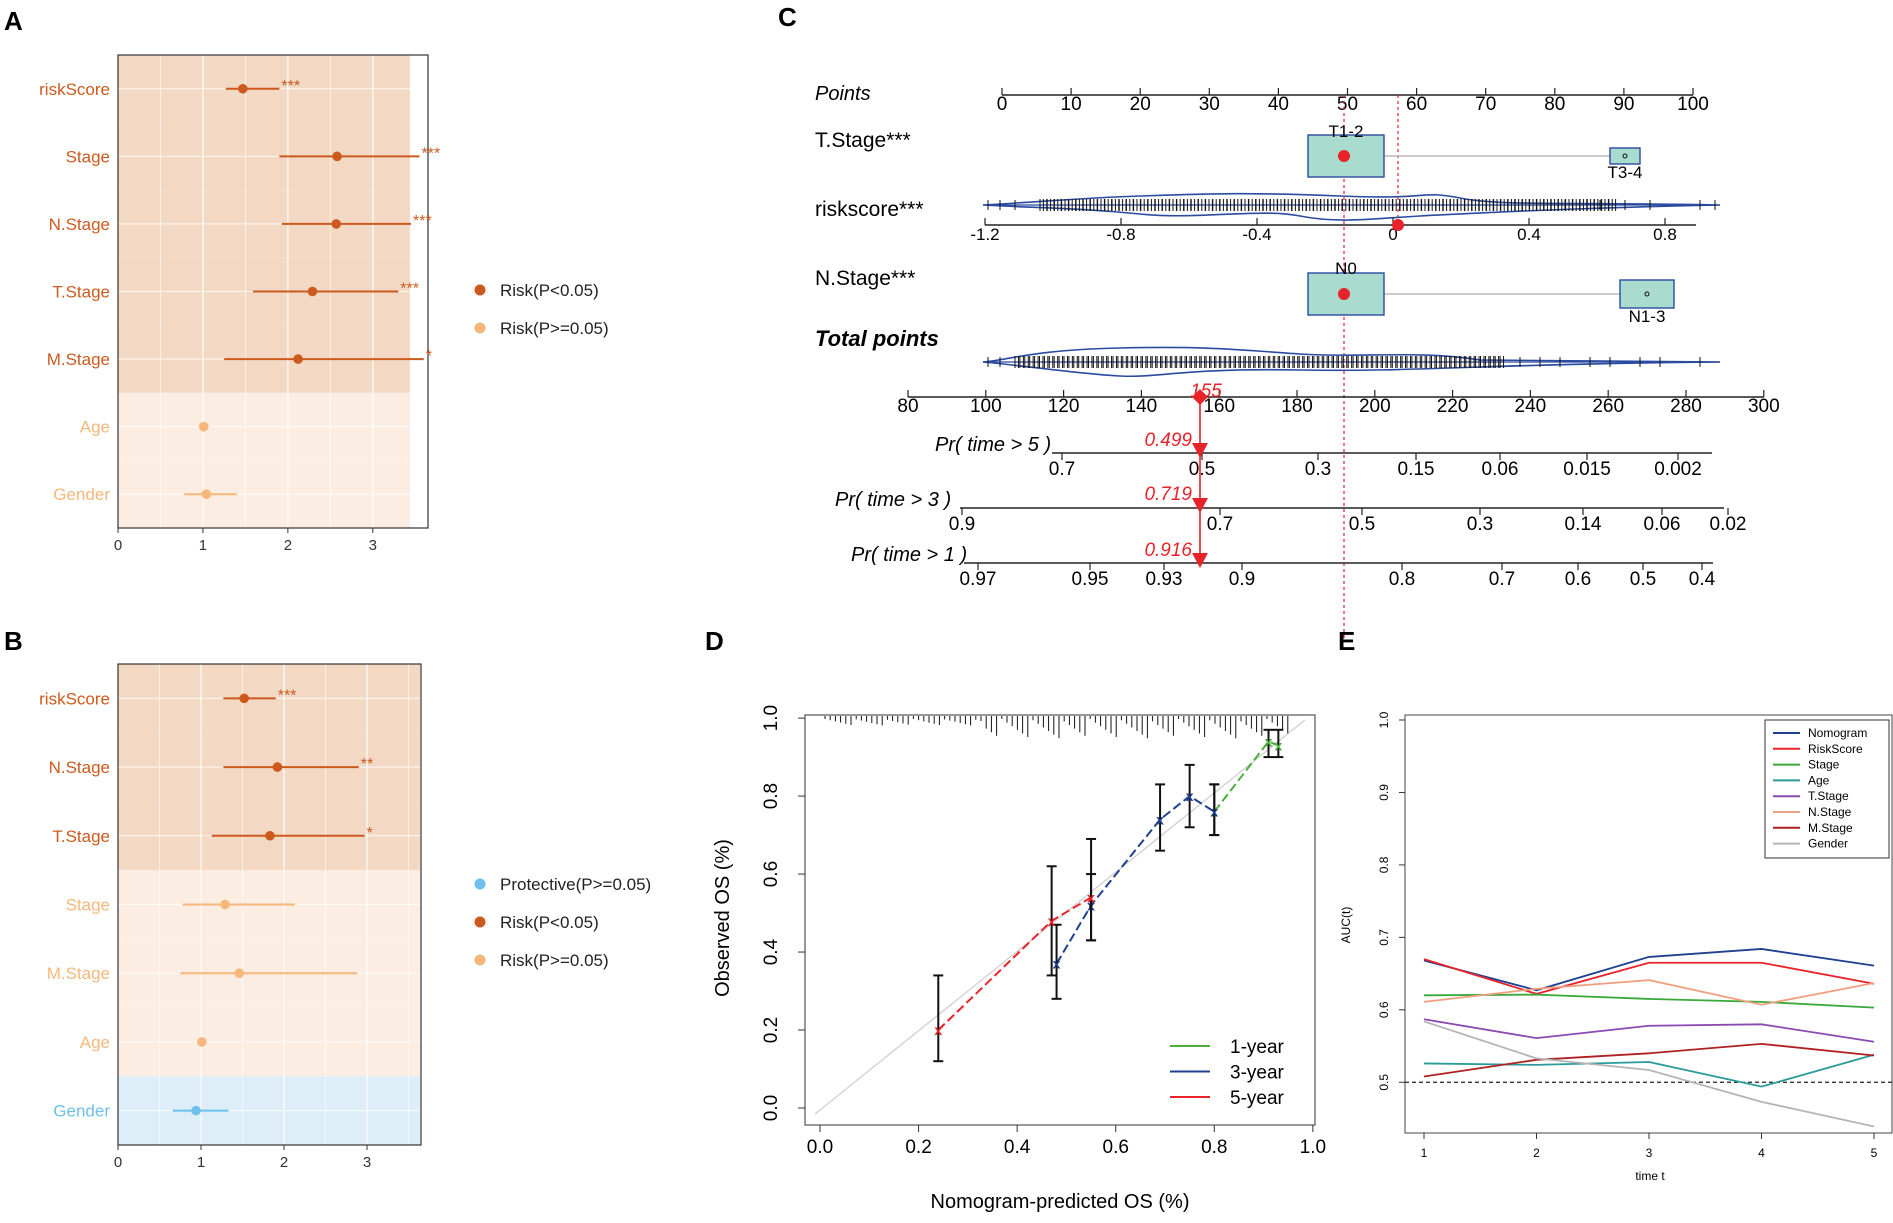 The height and width of the screenshot is (1223, 1893). Describe the element at coordinates (1346, 268) in the screenshot. I see `nstage-level: N0` at that location.